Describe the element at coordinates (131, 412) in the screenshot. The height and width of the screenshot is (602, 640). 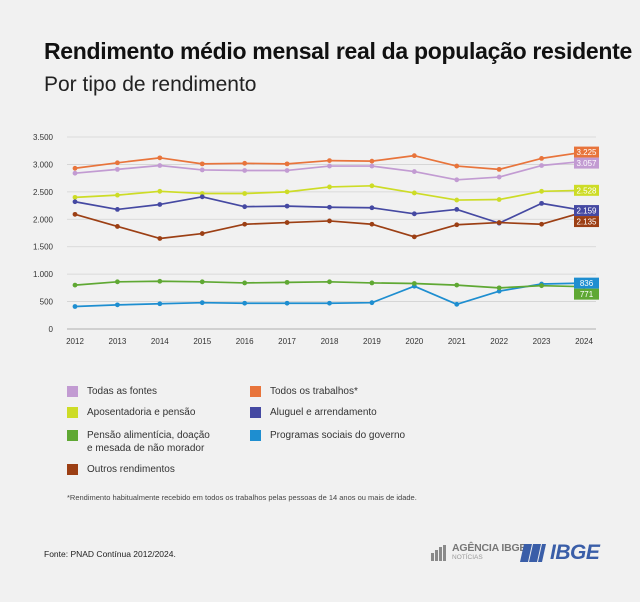
I see `legend-item: Aposentadoria e pensão` at that location.